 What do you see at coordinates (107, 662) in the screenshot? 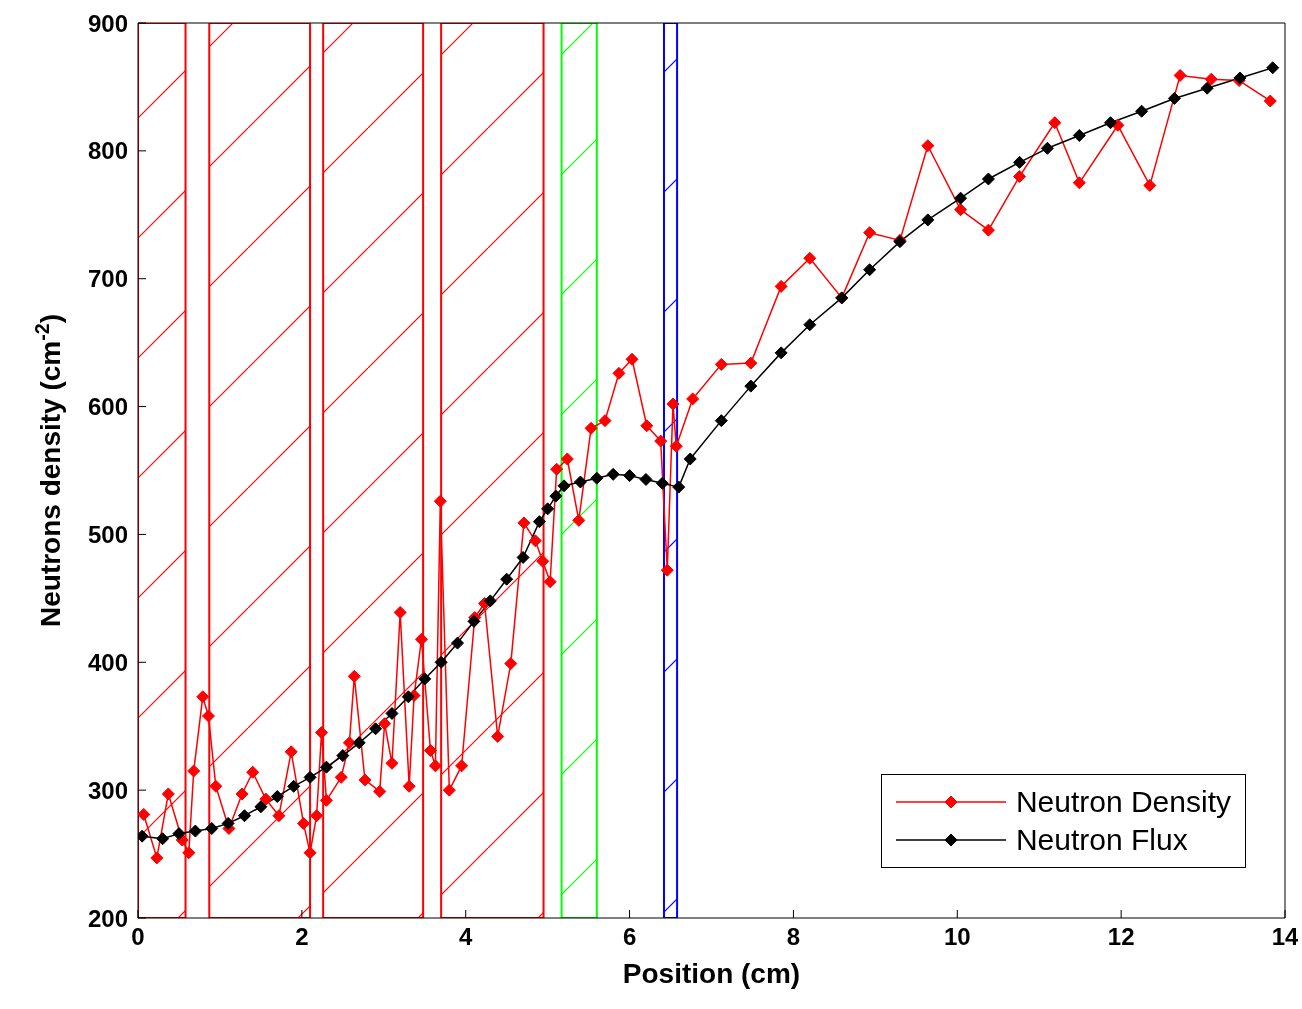
I see `y-tick-label: 400` at bounding box center [107, 662].